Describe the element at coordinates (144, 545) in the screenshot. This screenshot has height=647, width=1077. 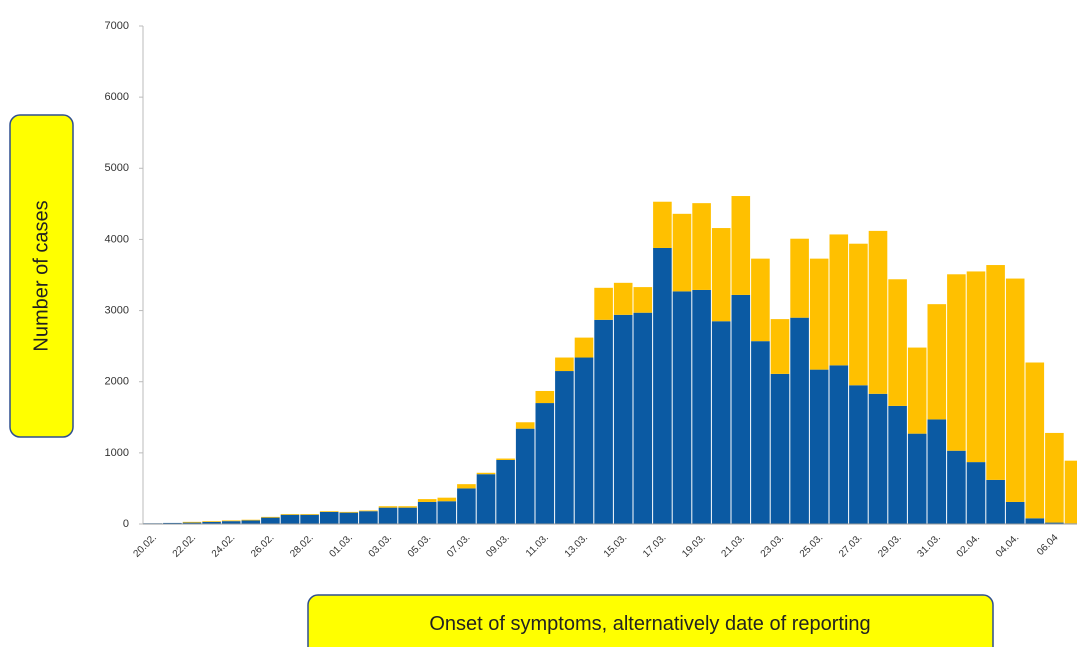
I see `x-tick-label: 20.02.` at that location.